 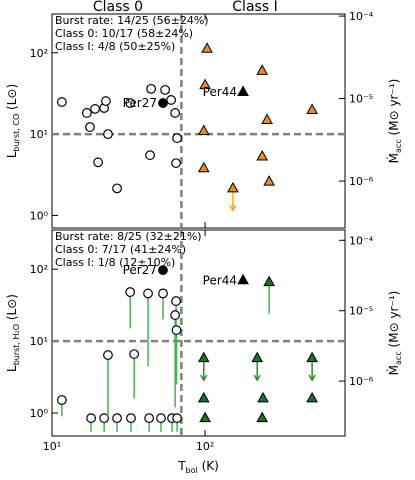 What do you see at coordinates (120, 249) in the screenshot?
I see `stats-text: Class 0: 7/17 (41±24%)` at bounding box center [120, 249].